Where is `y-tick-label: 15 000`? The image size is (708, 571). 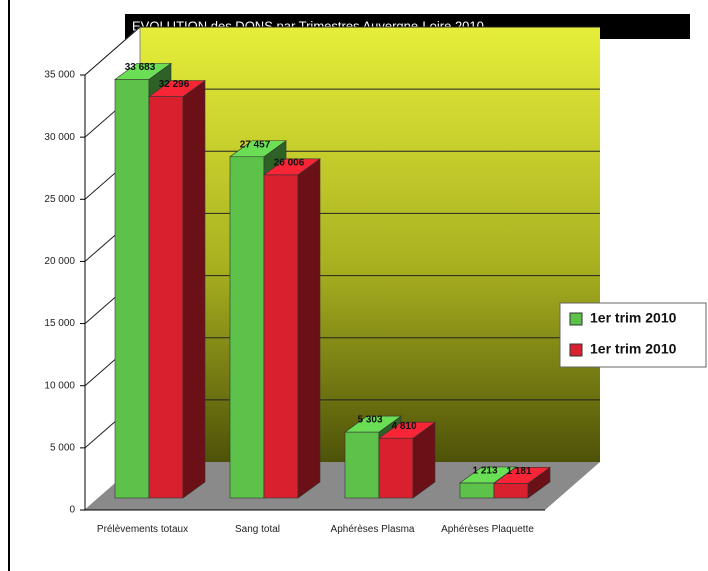 y-tick-label: 15 000 is located at coordinates (59, 323).